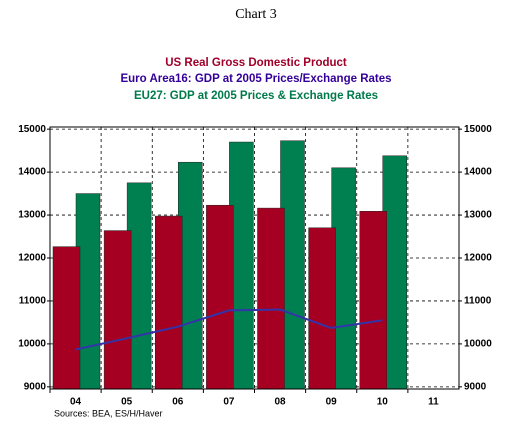 The height and width of the screenshot is (424, 512). Describe the element at coordinates (332, 402) in the screenshot. I see `x-tick-label: 09` at that location.